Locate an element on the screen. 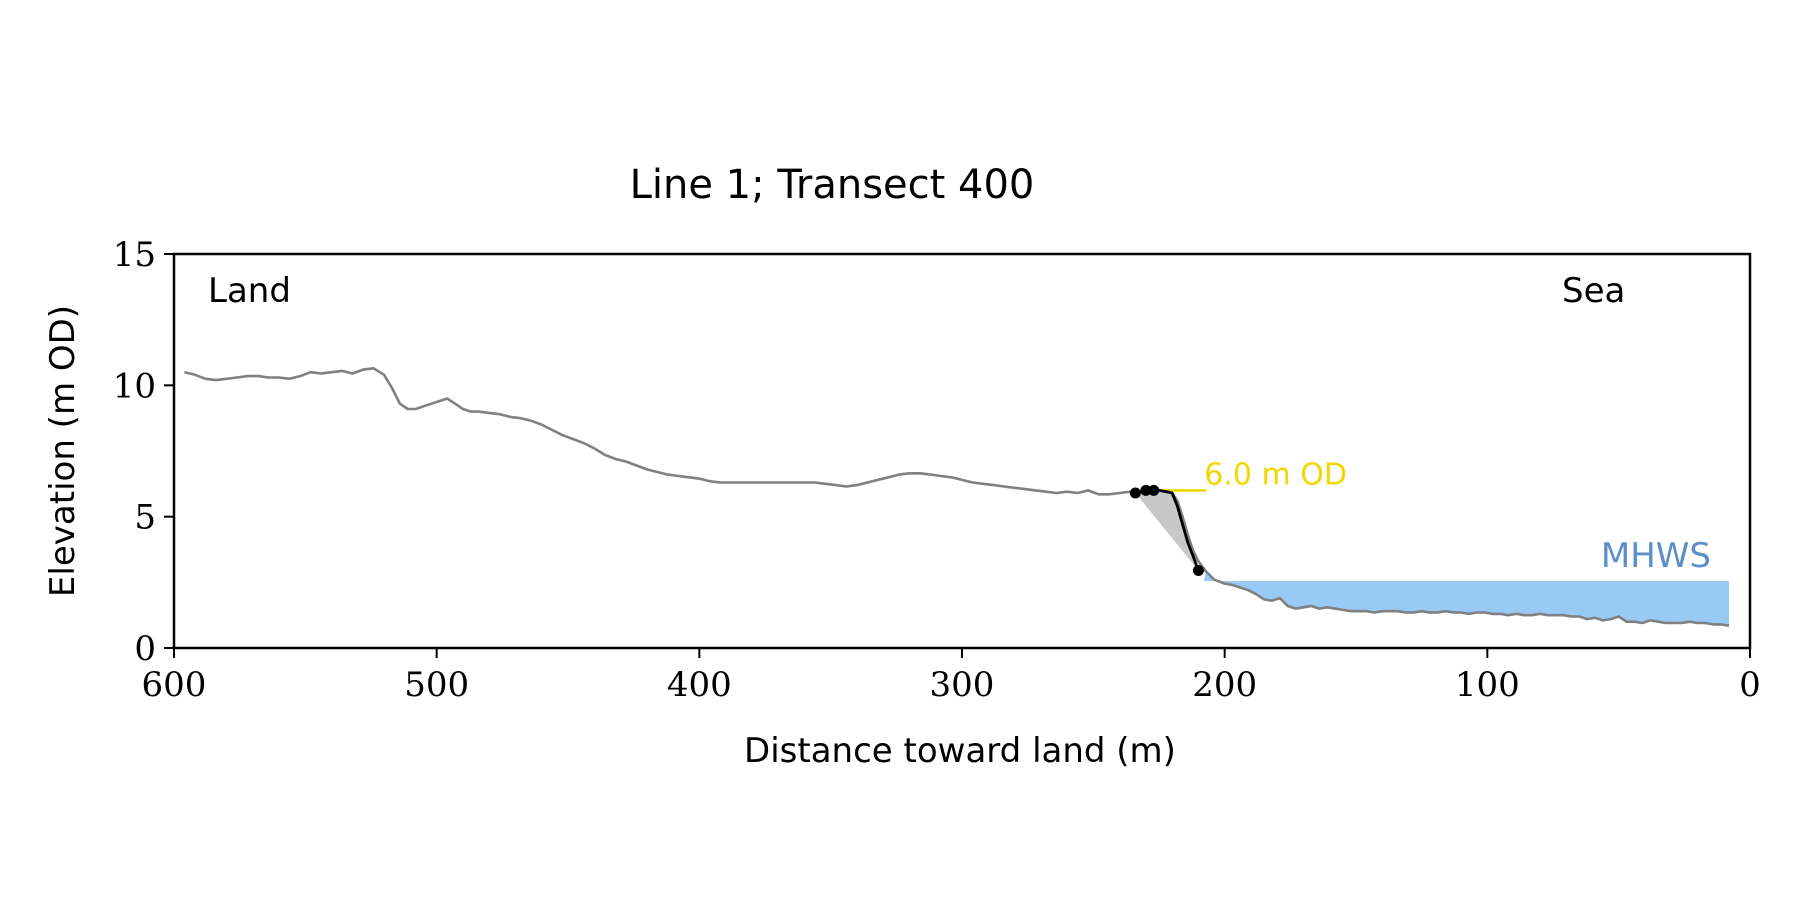  x-tick-label: 500 is located at coordinates (436, 685).